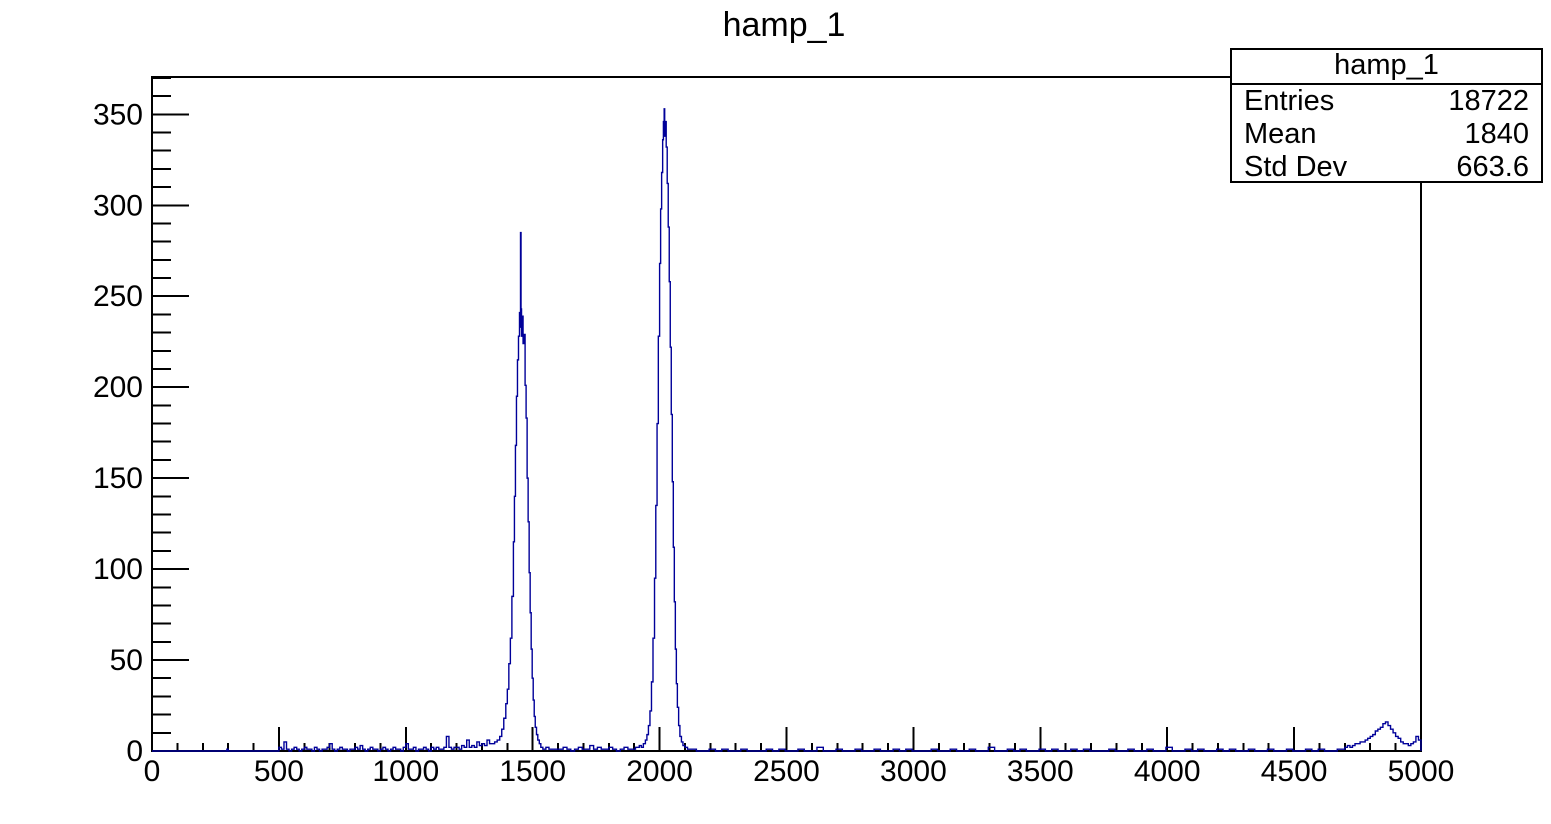 The width and height of the screenshot is (1551, 824). What do you see at coordinates (1386, 67) in the screenshot?
I see `stats-box-title: hamp_1` at bounding box center [1386, 67].